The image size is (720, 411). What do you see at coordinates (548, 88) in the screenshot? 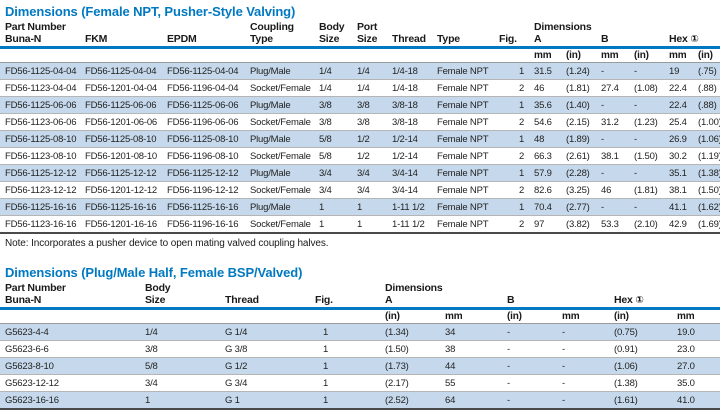
I see `table-cell: 46` at bounding box center [548, 88].